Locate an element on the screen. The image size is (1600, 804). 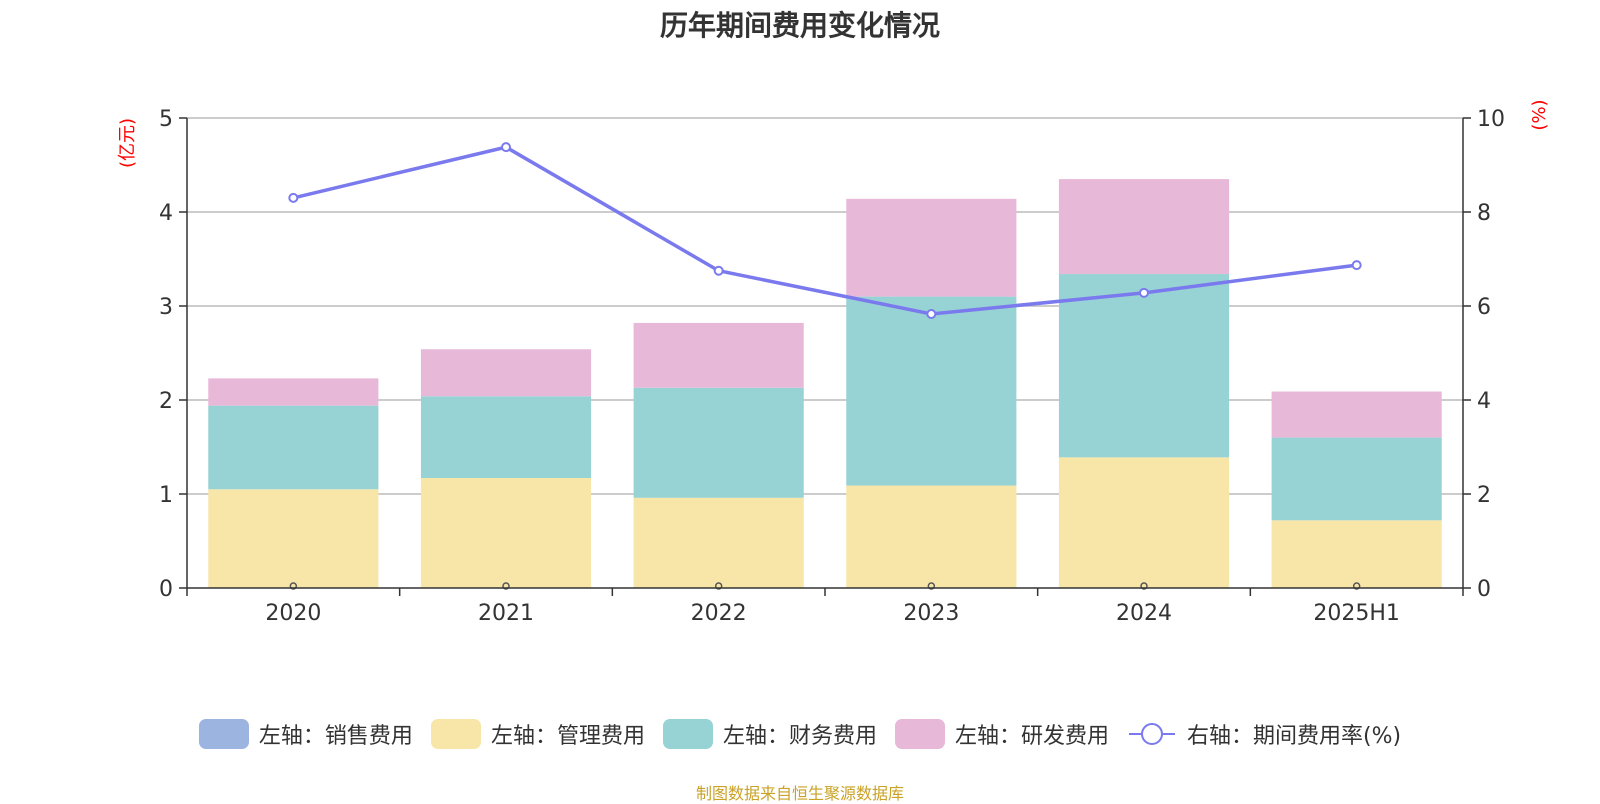
right-axis-tick-label: 10 is located at coordinates (1491, 119).